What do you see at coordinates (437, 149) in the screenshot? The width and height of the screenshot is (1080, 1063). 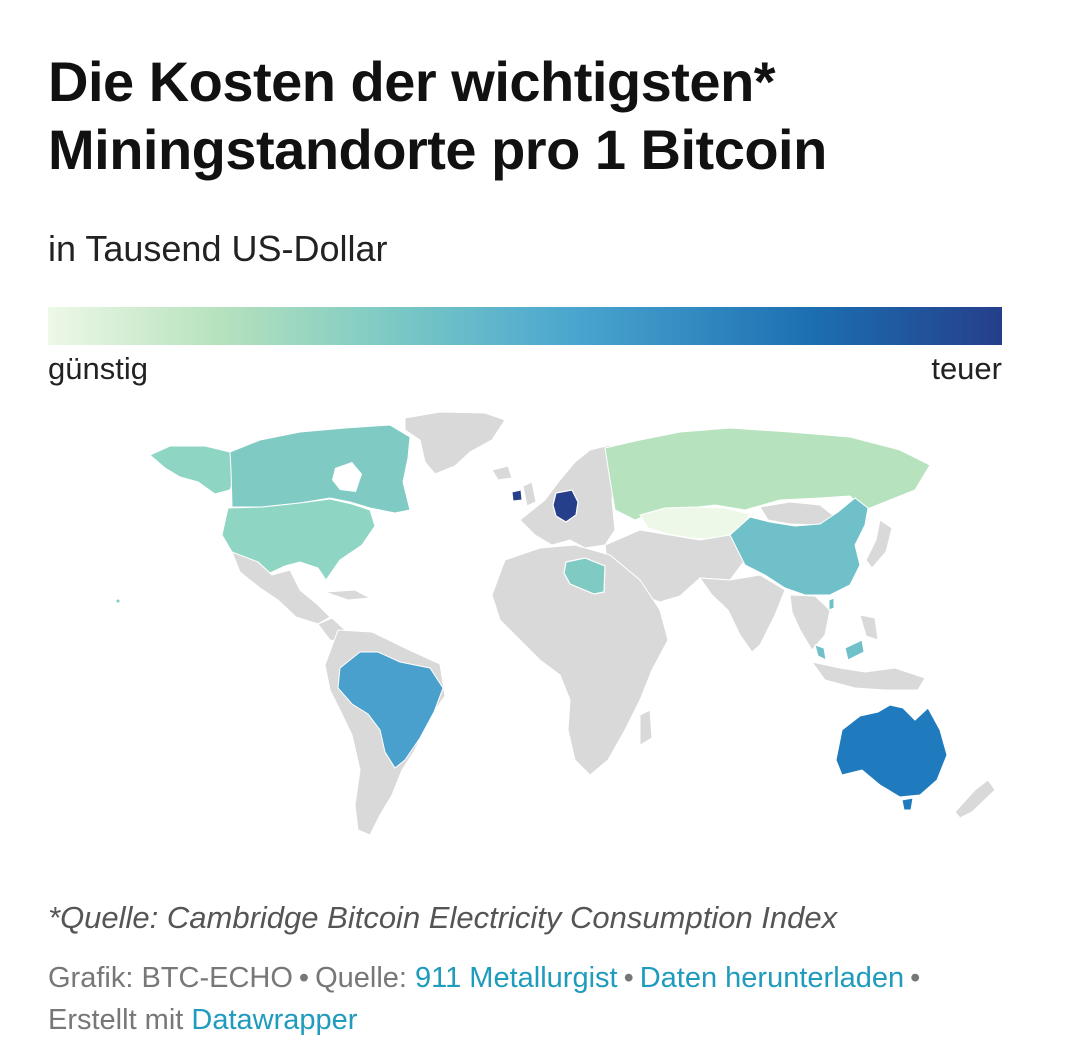 I see `title-line-2: Miningstandorte pro 1 Bitcoin` at bounding box center [437, 149].